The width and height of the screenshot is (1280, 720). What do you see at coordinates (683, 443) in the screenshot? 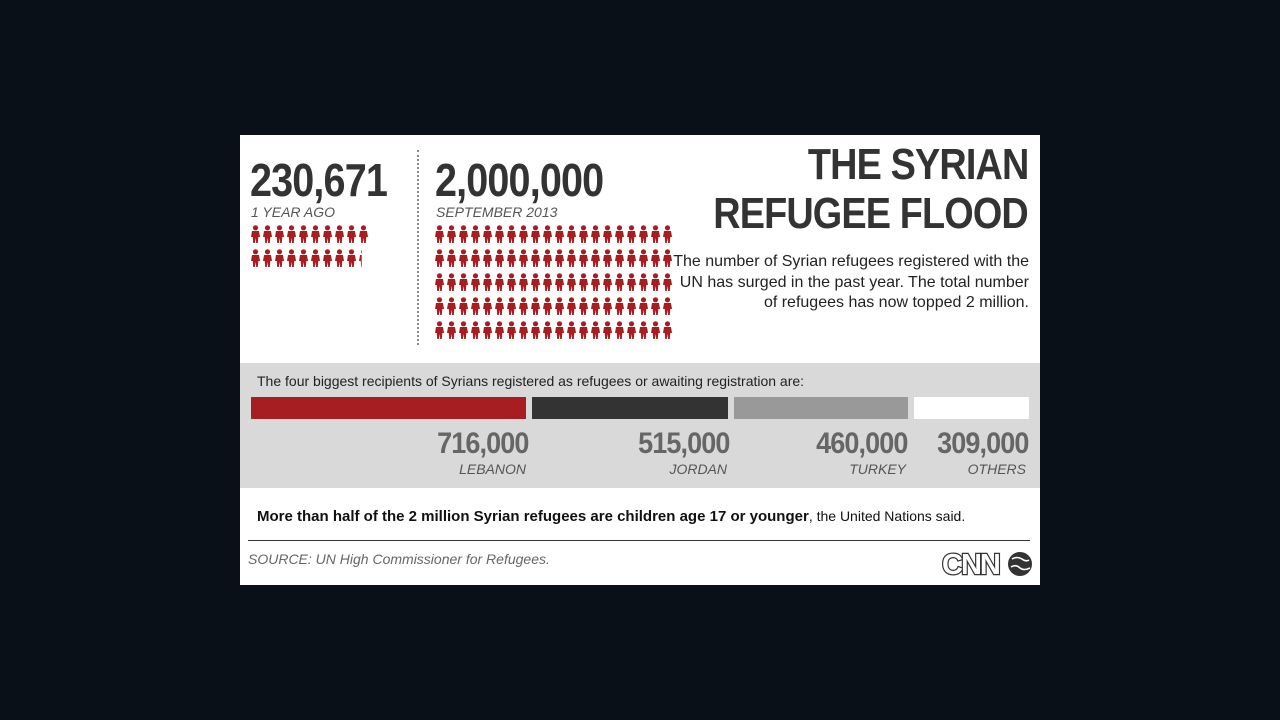
I see `value-label-jordan: 515,000` at bounding box center [683, 443].